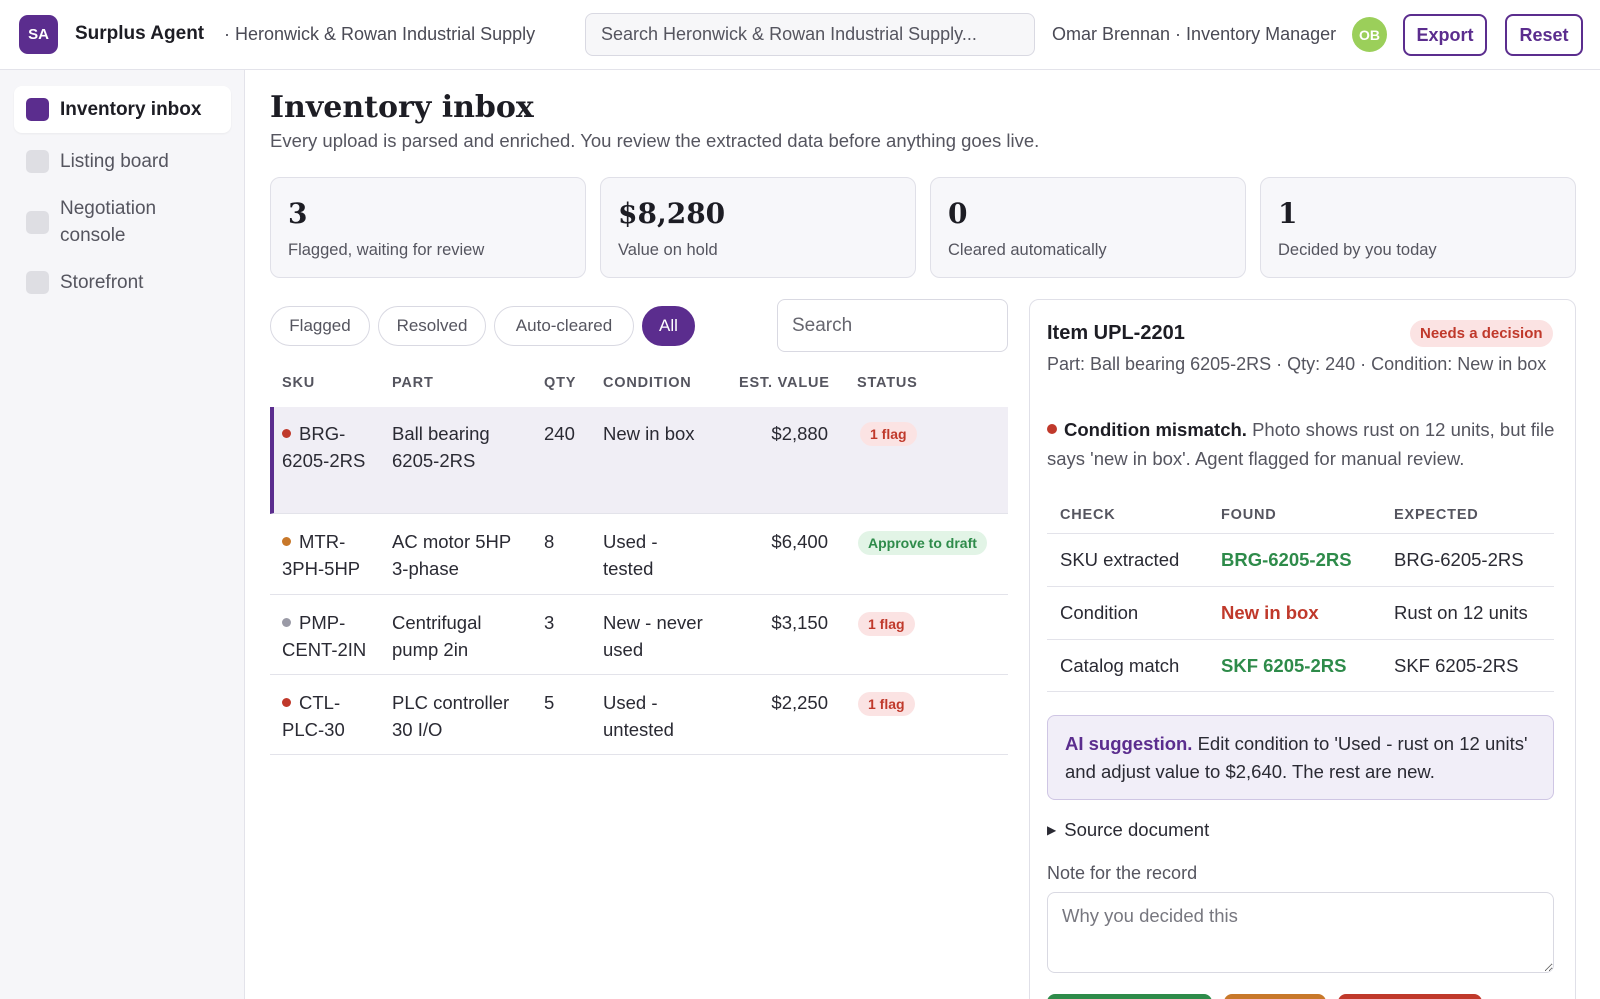 The image size is (1600, 999). Describe the element at coordinates (1357, 250) in the screenshot. I see `stat-label: Decided by you today` at that location.